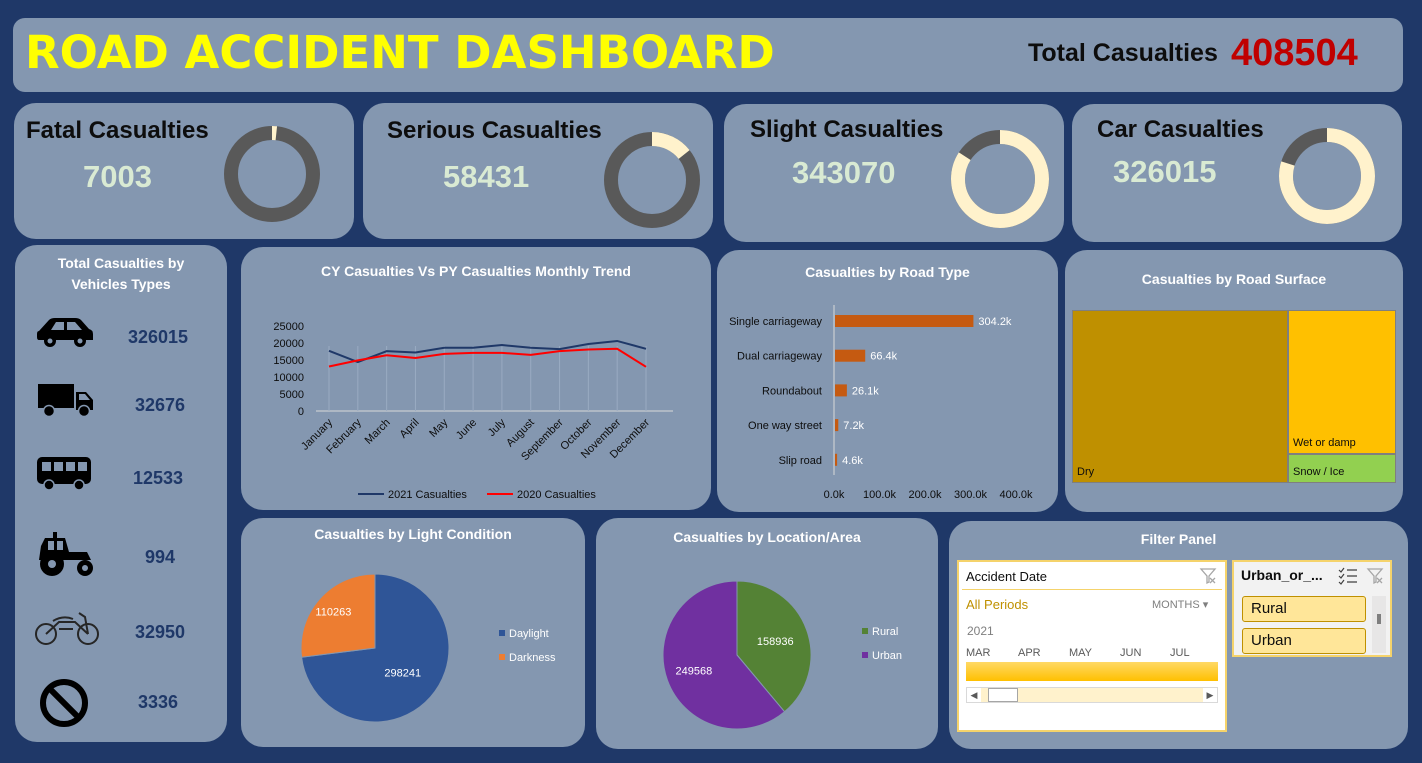 Image resolution: width=1422 pixels, height=763 pixels. I want to click on light-condition-chart: 298241 110263 Daylight Darkness, so click(428, 648).